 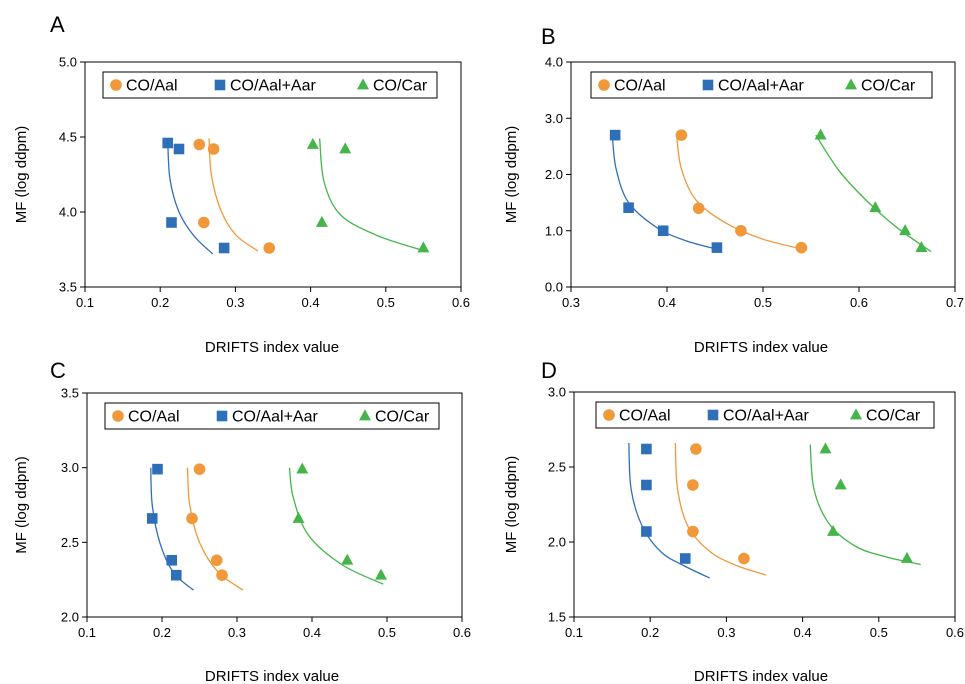 What do you see at coordinates (68, 62) in the screenshot?
I see `y-tick-label: 5.0` at bounding box center [68, 62].